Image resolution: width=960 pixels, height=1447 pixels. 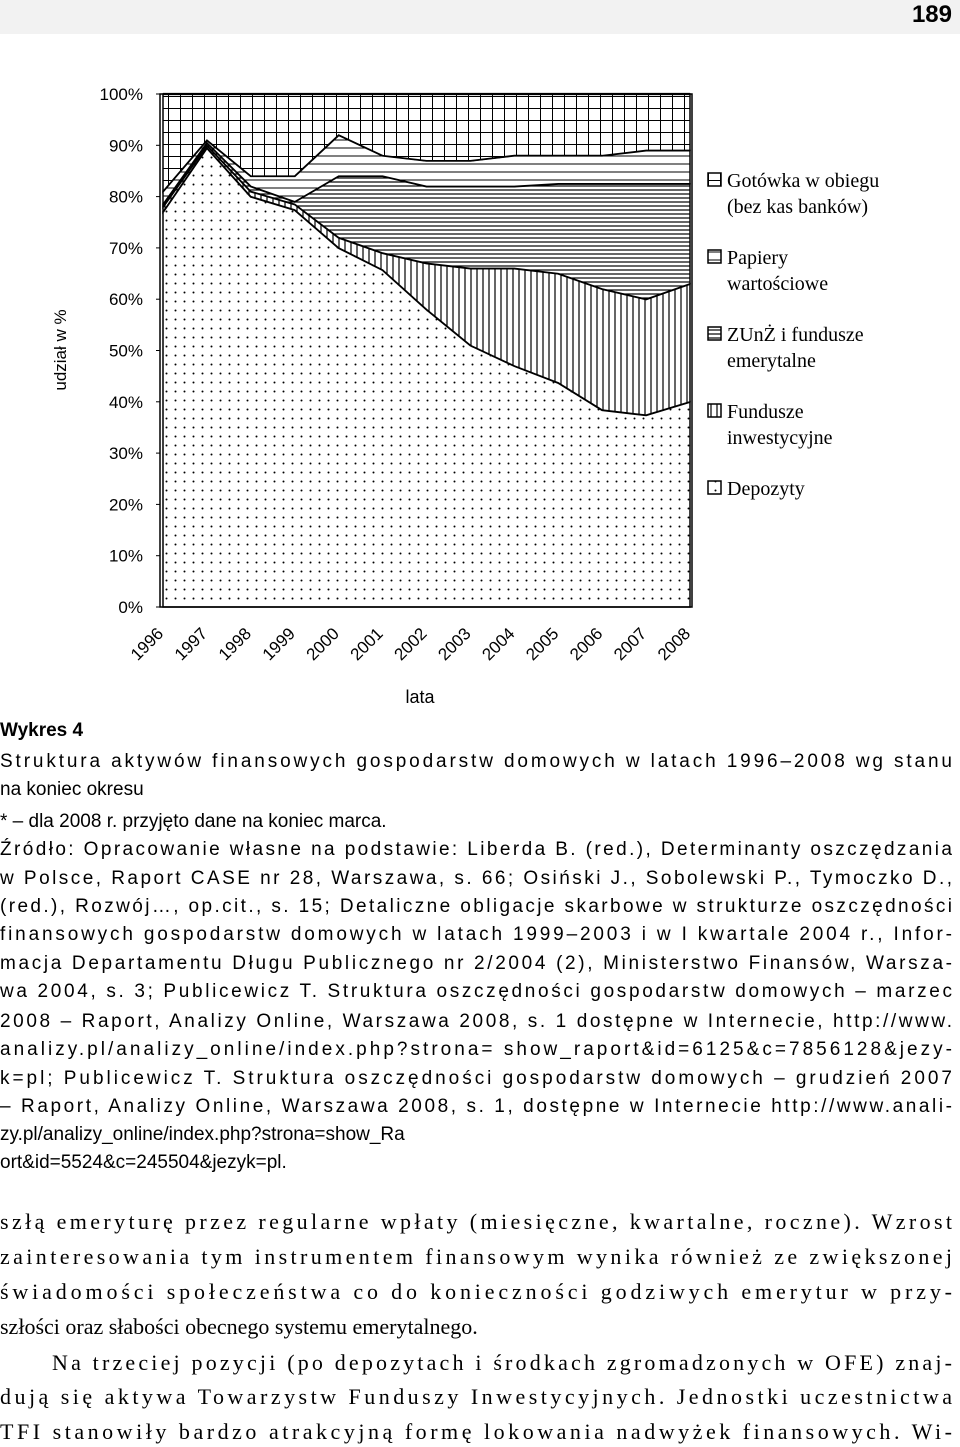 What do you see at coordinates (777, 271) in the screenshot?
I see `legend-label: Papiery wartościowe` at bounding box center [777, 271].